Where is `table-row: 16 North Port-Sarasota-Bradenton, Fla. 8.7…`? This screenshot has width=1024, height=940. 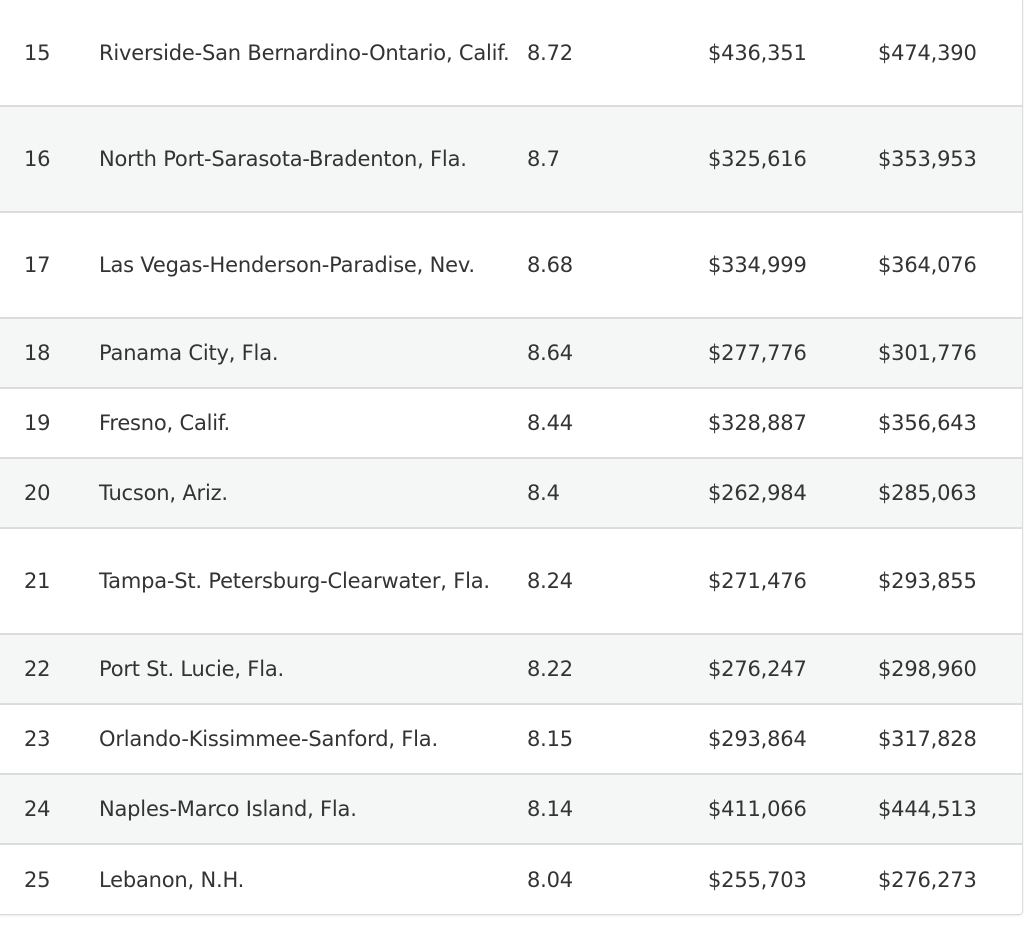 table-row: 16 North Port-Sarasota-Bradenton, Fla. 8.7… is located at coordinates (511, 159).